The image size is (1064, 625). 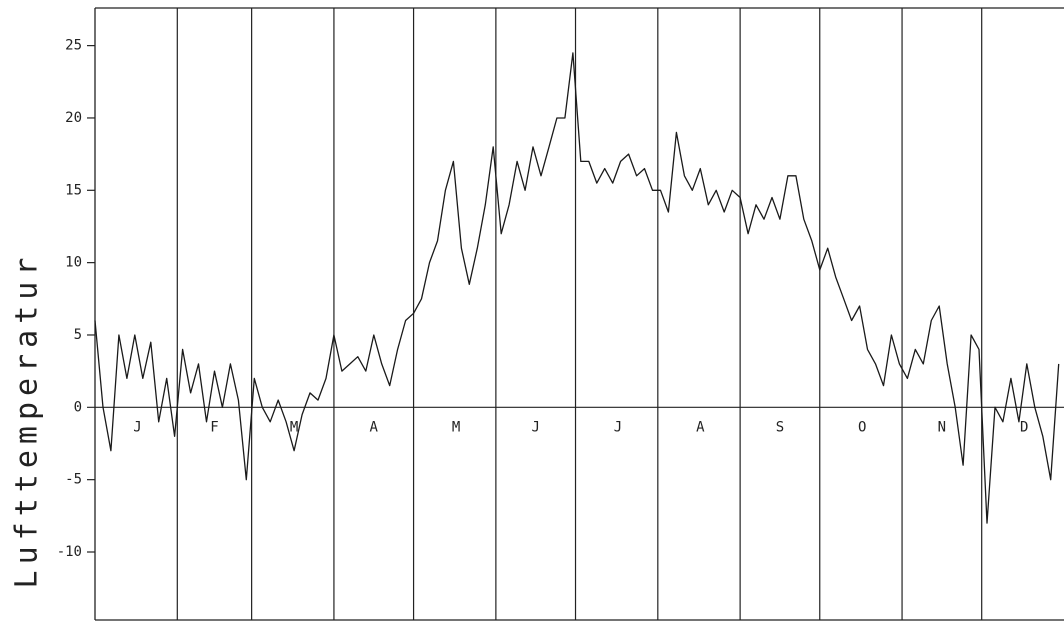 What do you see at coordinates (214, 427) in the screenshot?
I see `x-tick-label: F` at bounding box center [214, 427].